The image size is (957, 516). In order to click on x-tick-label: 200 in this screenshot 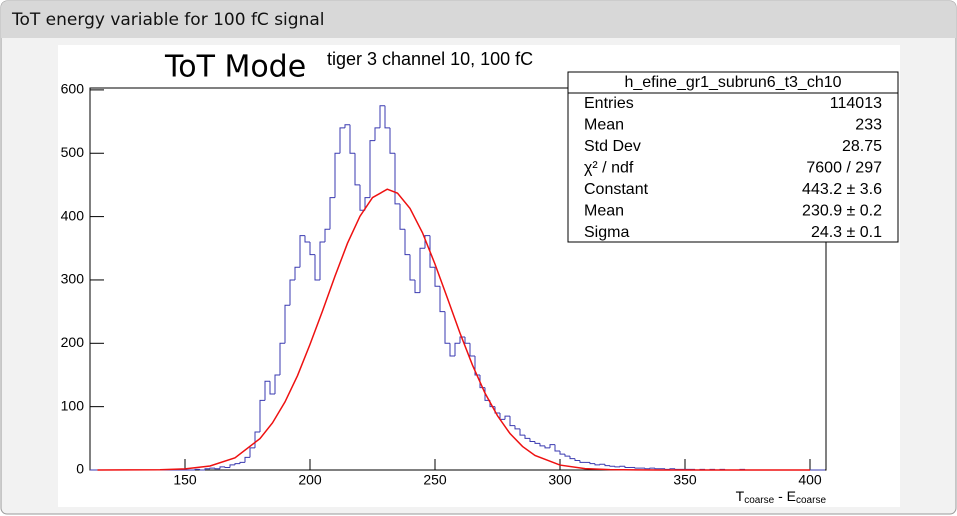, I will do `click(310, 480)`.